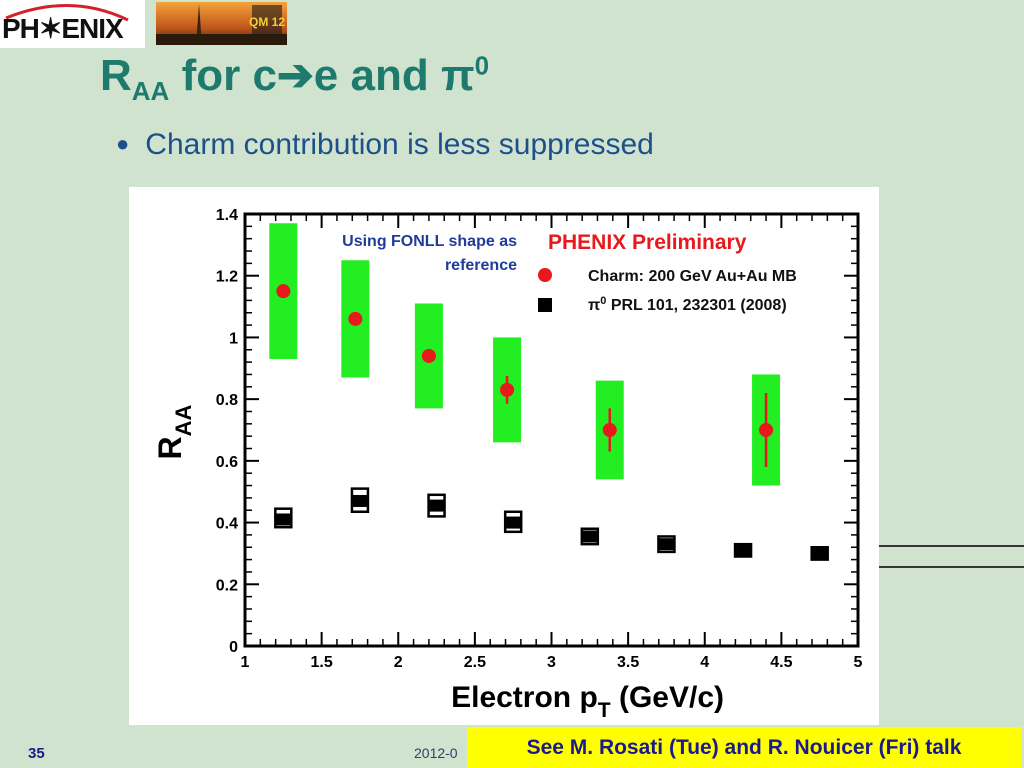 The image size is (1024, 768). I want to click on y-tick-label: 0.2, so click(227, 585).